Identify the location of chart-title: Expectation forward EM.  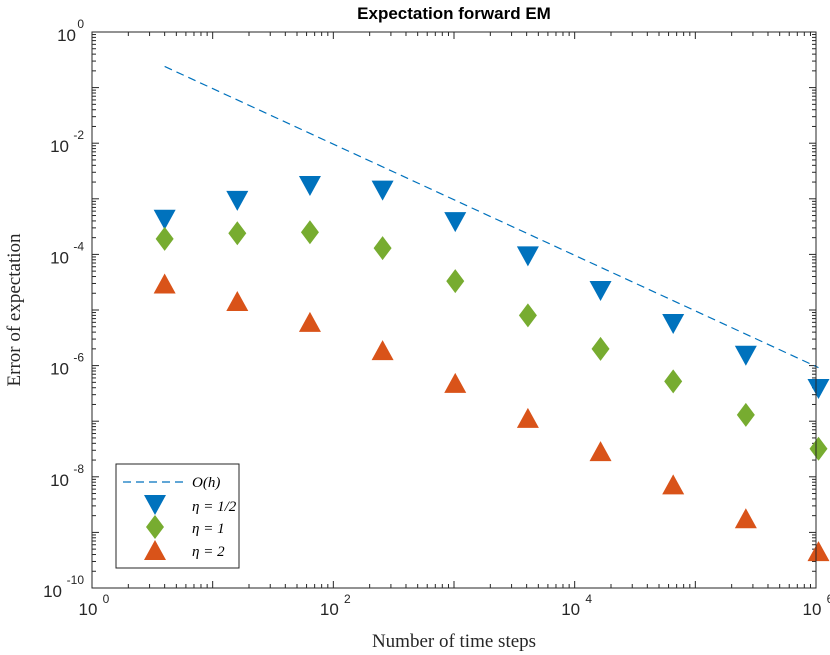
(454, 13).